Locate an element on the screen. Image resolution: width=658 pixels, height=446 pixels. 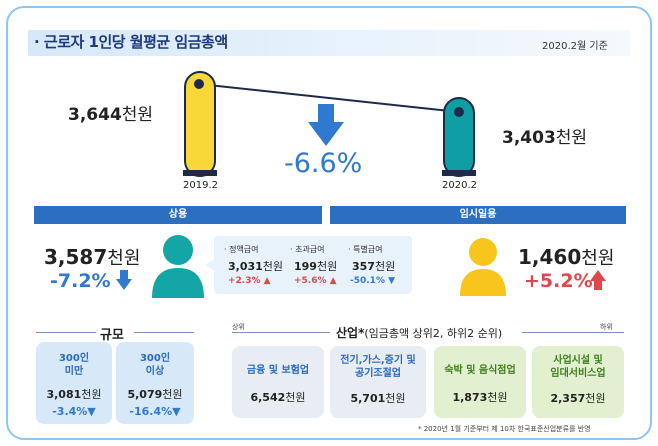
size-card-value: 3,081천원 is located at coordinates (74, 394).